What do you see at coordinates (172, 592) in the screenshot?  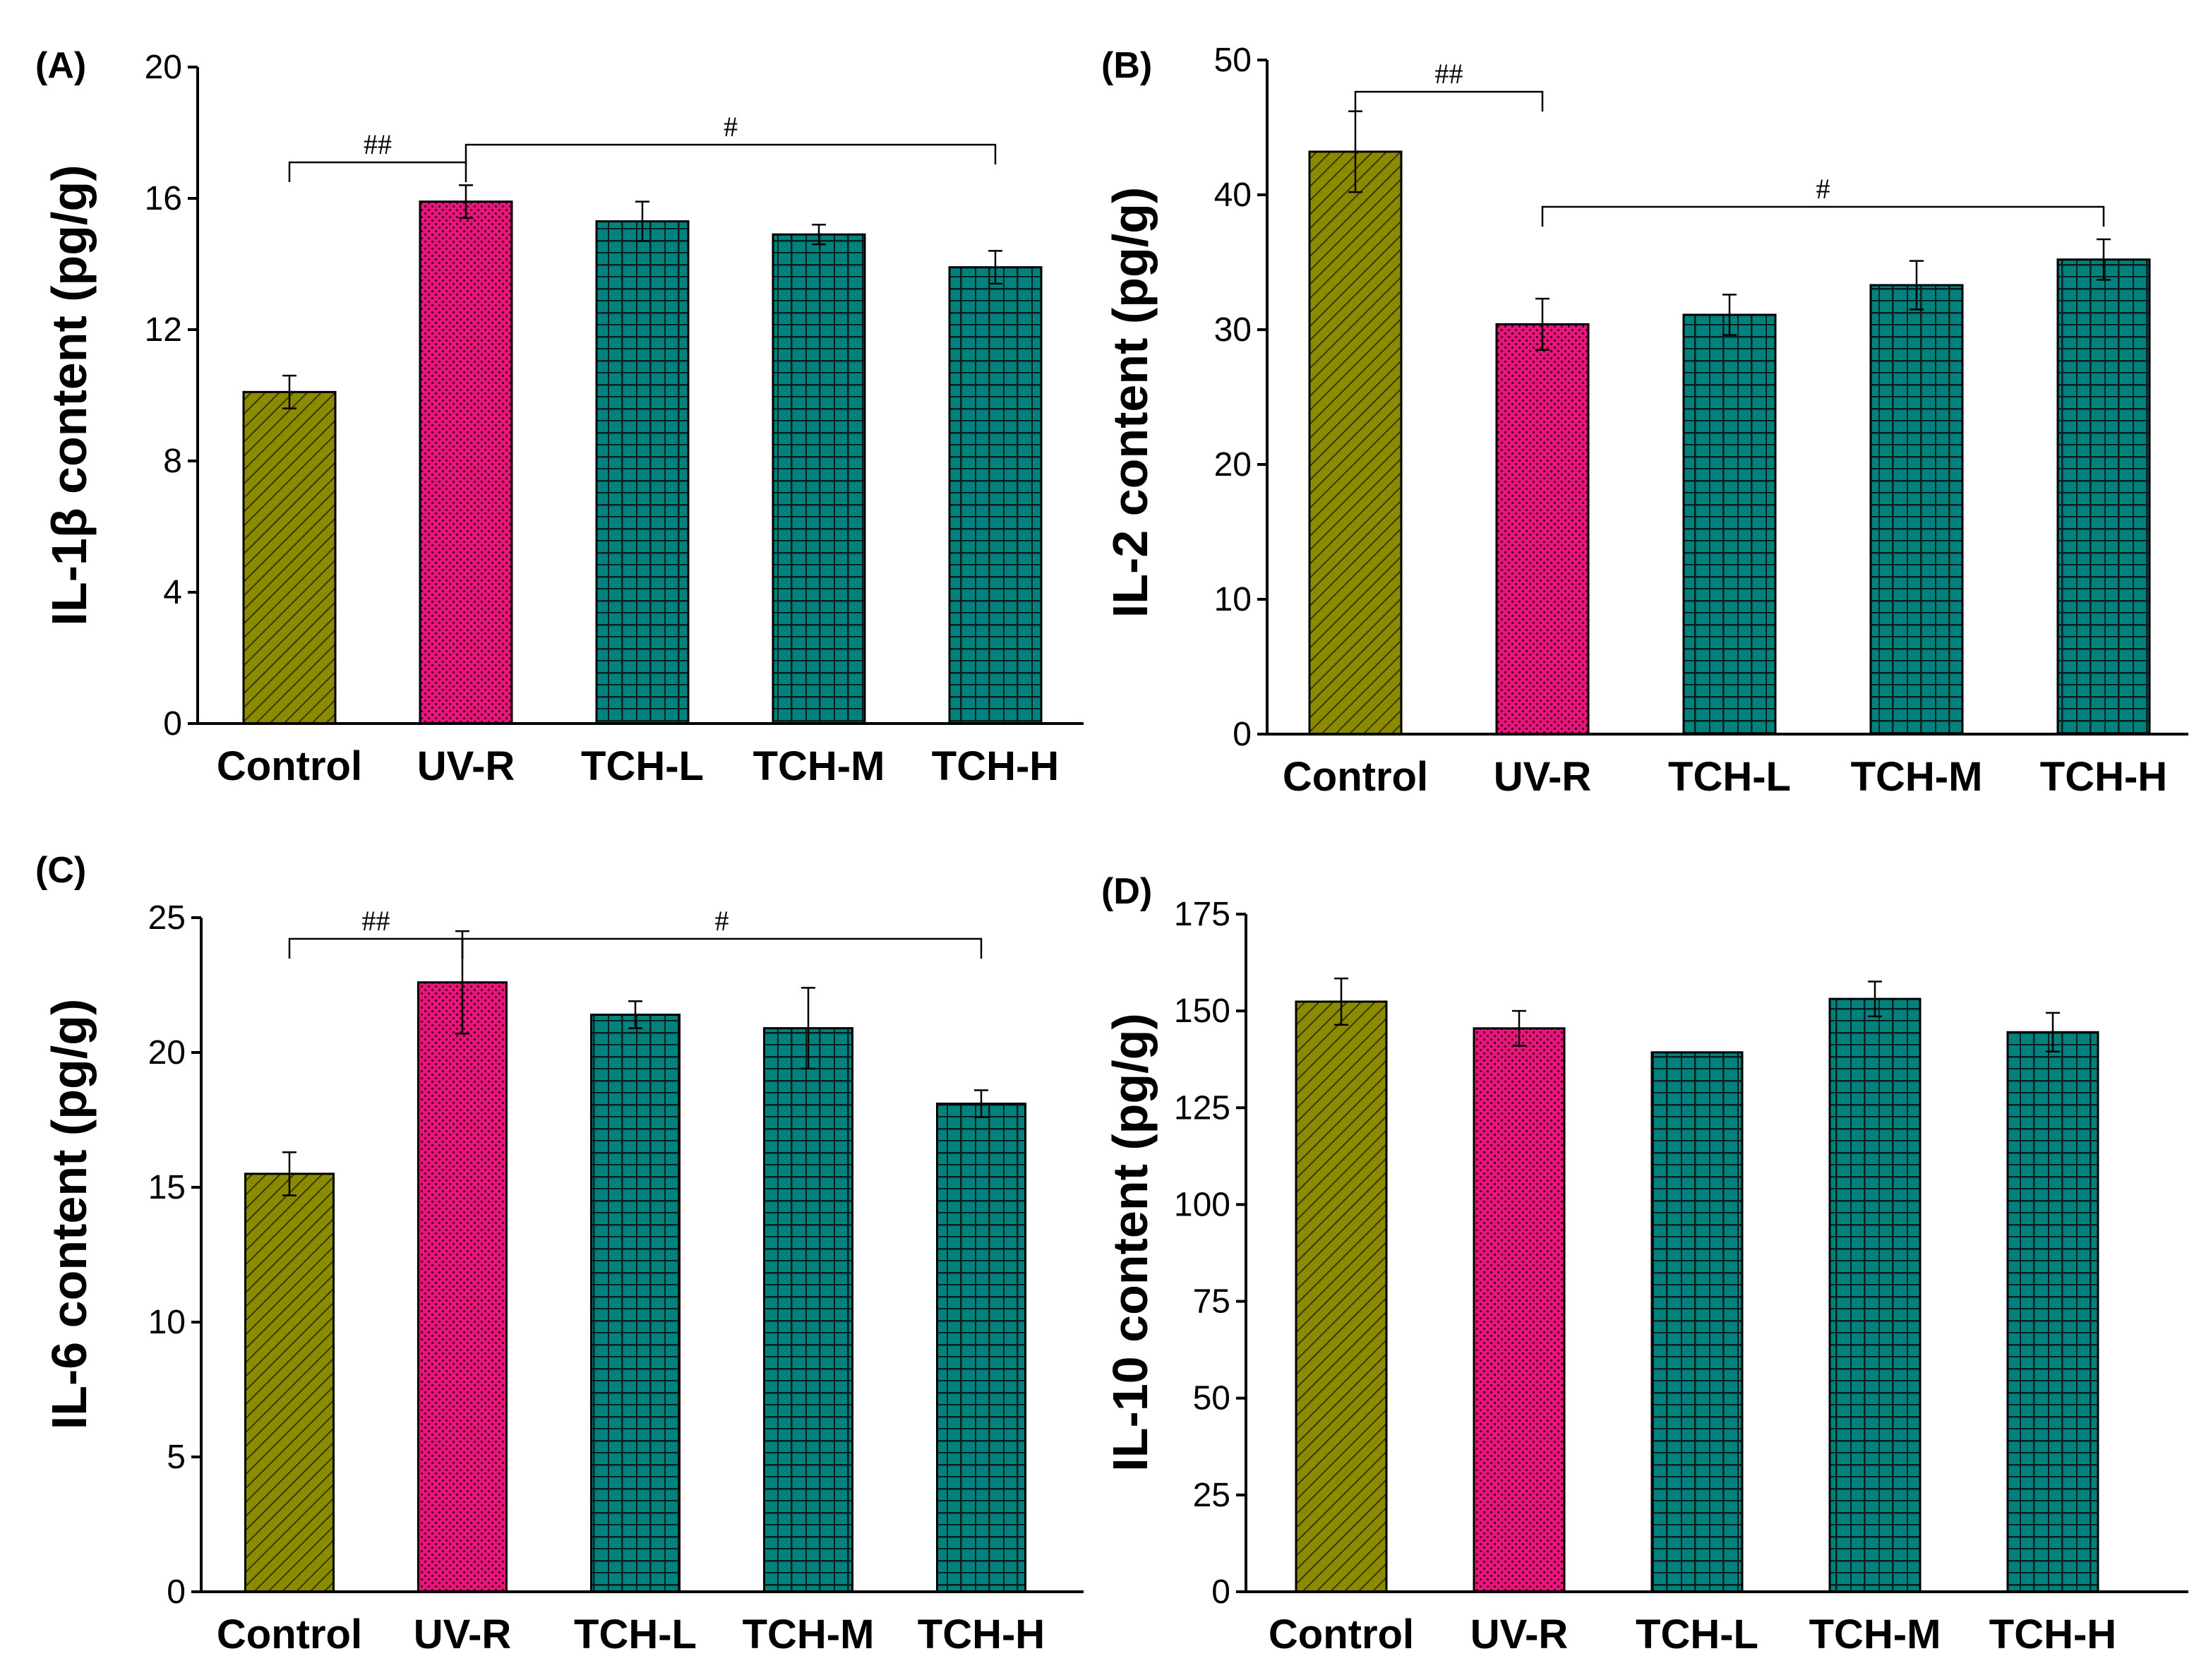 I see `panel-a-y-tick-label-4: 4` at bounding box center [172, 592].